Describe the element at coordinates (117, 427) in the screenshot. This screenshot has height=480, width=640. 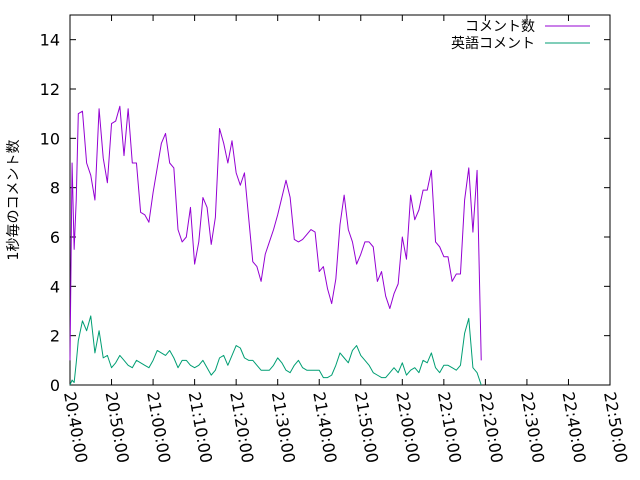
I see `x-tick-label: 20:50:00` at that location.